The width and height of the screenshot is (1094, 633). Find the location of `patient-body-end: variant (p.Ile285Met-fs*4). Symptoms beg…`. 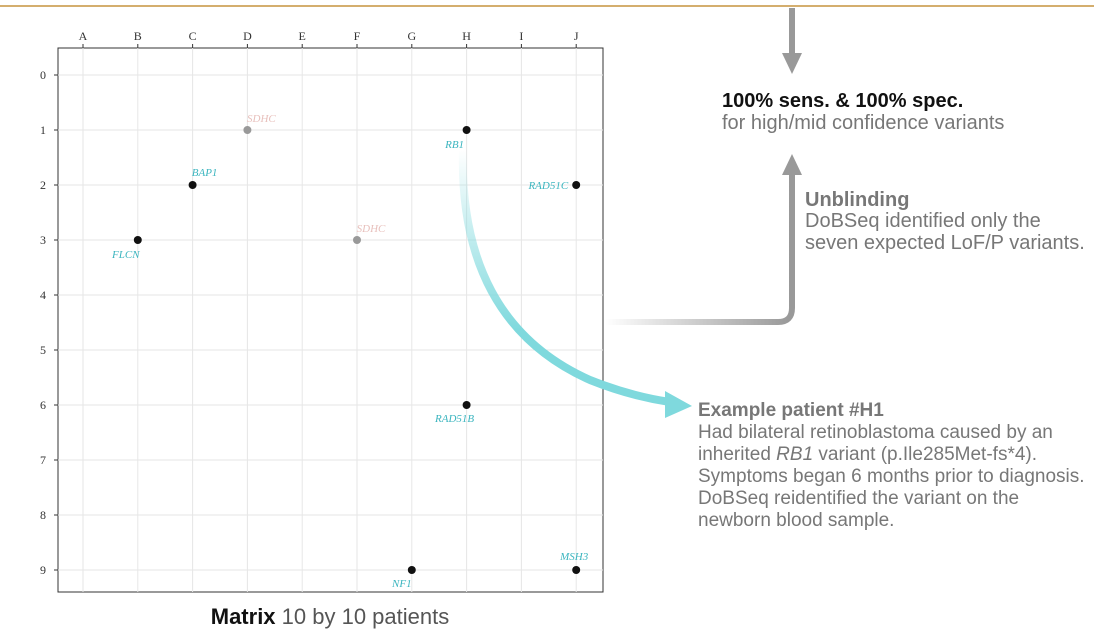

patient-body-end: variant (p.Ile285Met-fs*4). Symptoms beg… is located at coordinates (891, 487).